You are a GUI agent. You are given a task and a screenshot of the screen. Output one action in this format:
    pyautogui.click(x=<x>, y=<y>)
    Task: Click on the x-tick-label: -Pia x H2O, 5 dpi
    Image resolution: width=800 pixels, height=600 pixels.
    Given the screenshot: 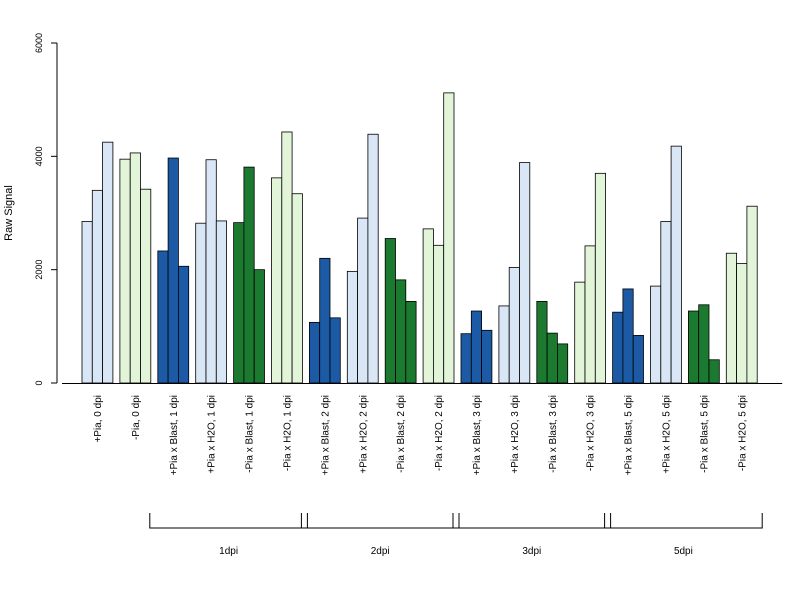 What is the action you would take?
    pyautogui.click(x=742, y=433)
    